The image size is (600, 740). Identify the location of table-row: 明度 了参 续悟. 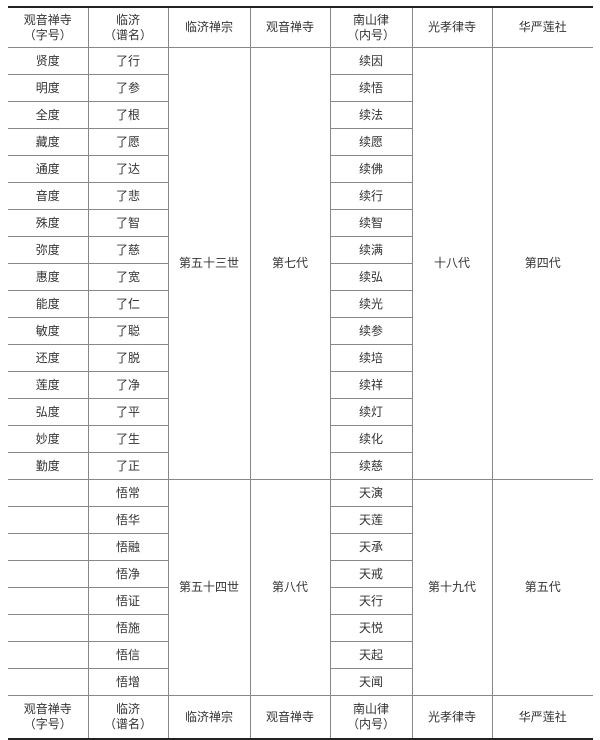
(300, 88).